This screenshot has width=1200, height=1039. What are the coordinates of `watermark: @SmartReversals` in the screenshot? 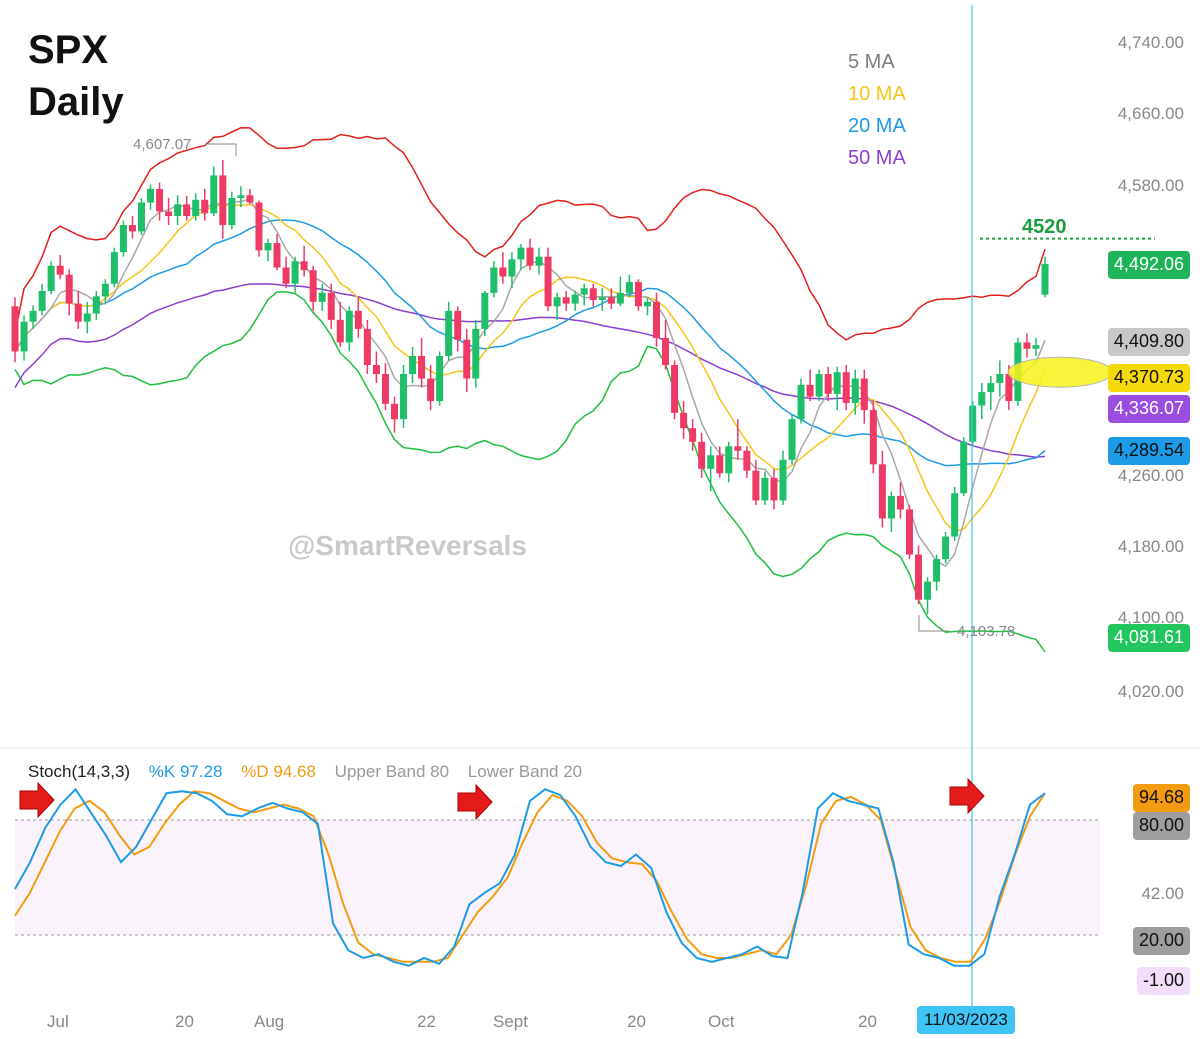 It's located at (407, 545).